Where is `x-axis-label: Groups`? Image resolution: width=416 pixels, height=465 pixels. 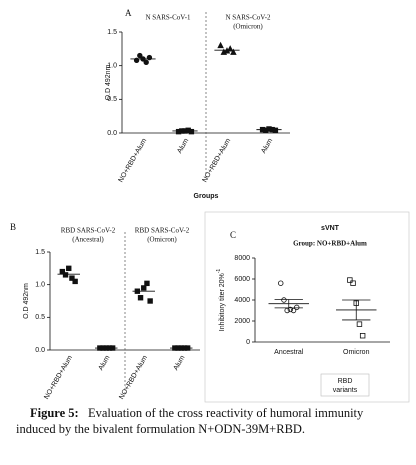
x-axis-label: Groups is located at coordinates (206, 196).